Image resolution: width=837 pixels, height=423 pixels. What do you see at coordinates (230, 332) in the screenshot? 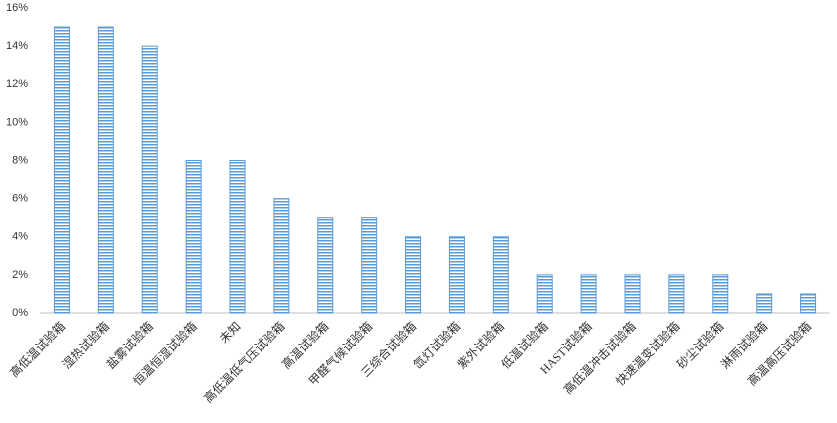
I see `x-tick-label: 未知` at bounding box center [230, 332].